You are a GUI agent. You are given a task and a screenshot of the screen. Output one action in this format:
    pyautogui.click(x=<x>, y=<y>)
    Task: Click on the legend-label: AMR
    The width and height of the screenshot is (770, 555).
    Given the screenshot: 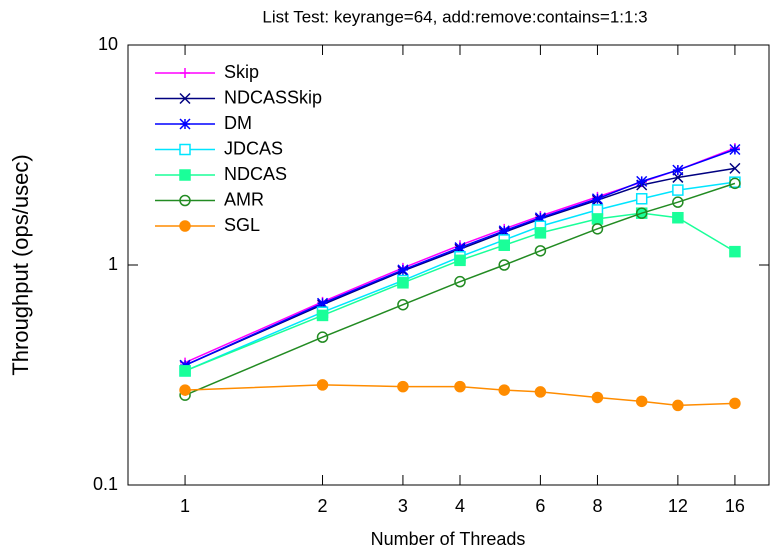 What is the action you would take?
    pyautogui.click(x=244, y=199)
    